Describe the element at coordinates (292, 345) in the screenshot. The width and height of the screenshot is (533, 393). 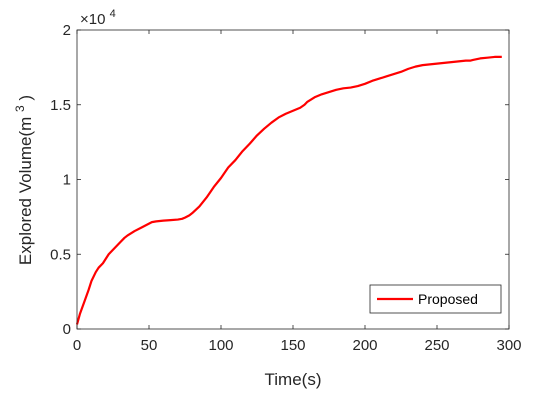
I see `x-tick-label: 150` at that location.